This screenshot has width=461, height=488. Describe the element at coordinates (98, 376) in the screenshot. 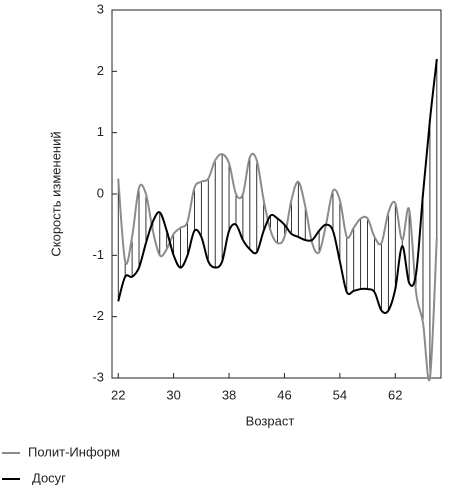

I see `y-tick-label: -3` at that location.